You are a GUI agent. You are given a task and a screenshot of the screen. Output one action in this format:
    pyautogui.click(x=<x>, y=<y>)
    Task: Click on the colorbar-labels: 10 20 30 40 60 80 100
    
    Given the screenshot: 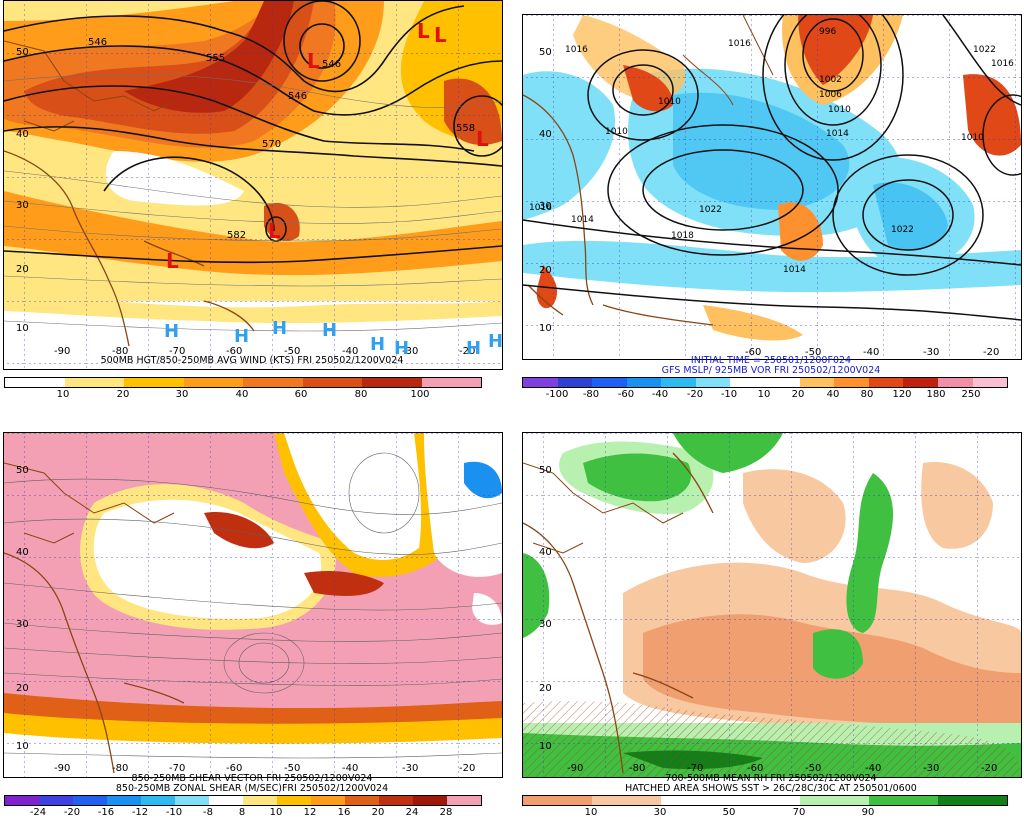 What is the action you would take?
    pyautogui.click(x=242, y=395)
    